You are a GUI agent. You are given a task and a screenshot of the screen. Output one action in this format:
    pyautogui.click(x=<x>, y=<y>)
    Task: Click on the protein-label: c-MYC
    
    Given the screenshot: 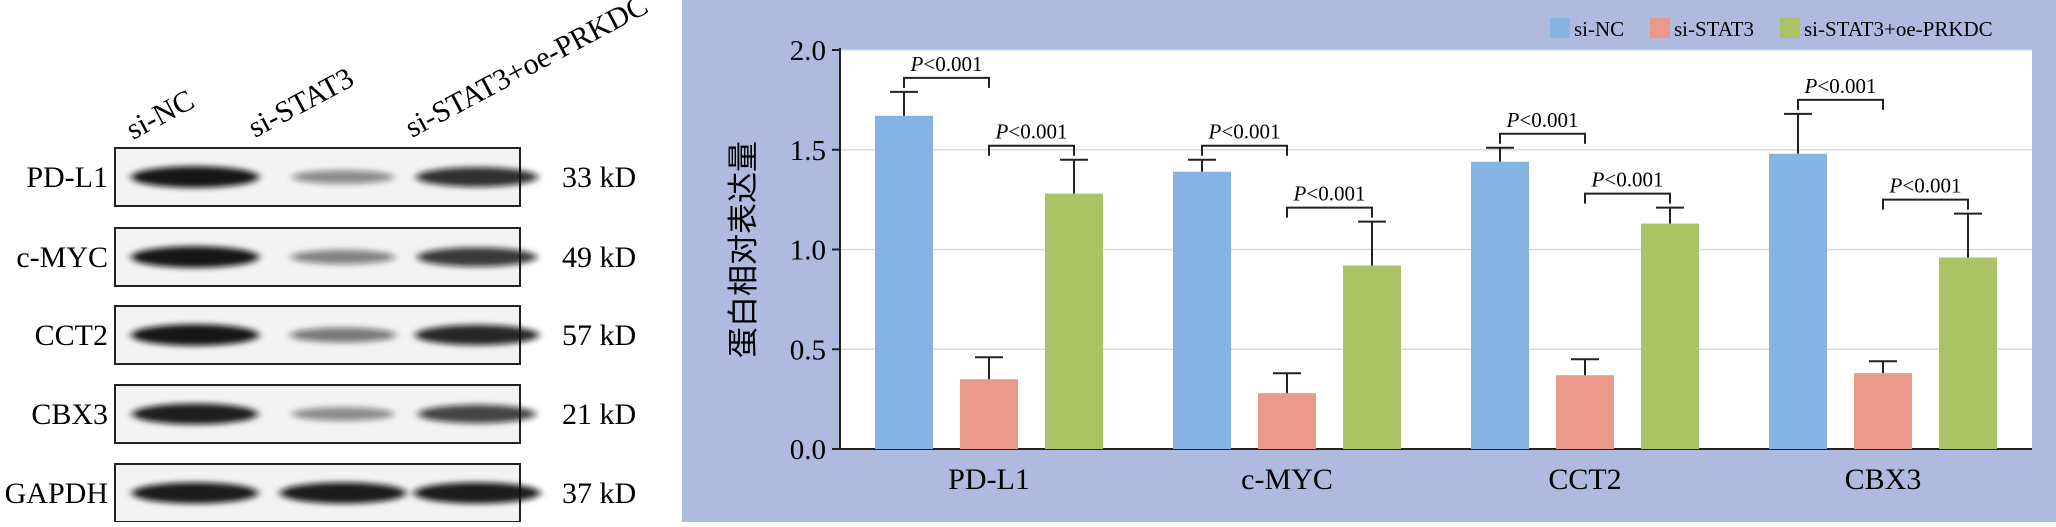 What is the action you would take?
    pyautogui.click(x=62, y=257)
    